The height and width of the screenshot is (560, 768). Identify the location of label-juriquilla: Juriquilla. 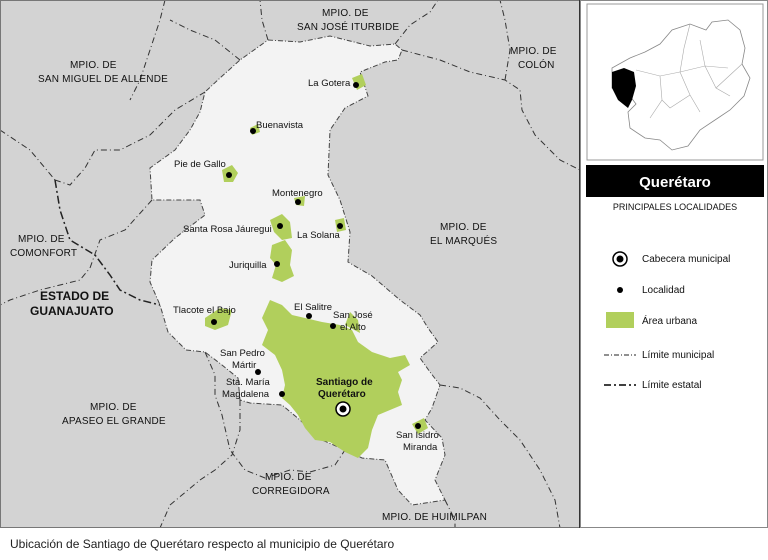
(248, 265).